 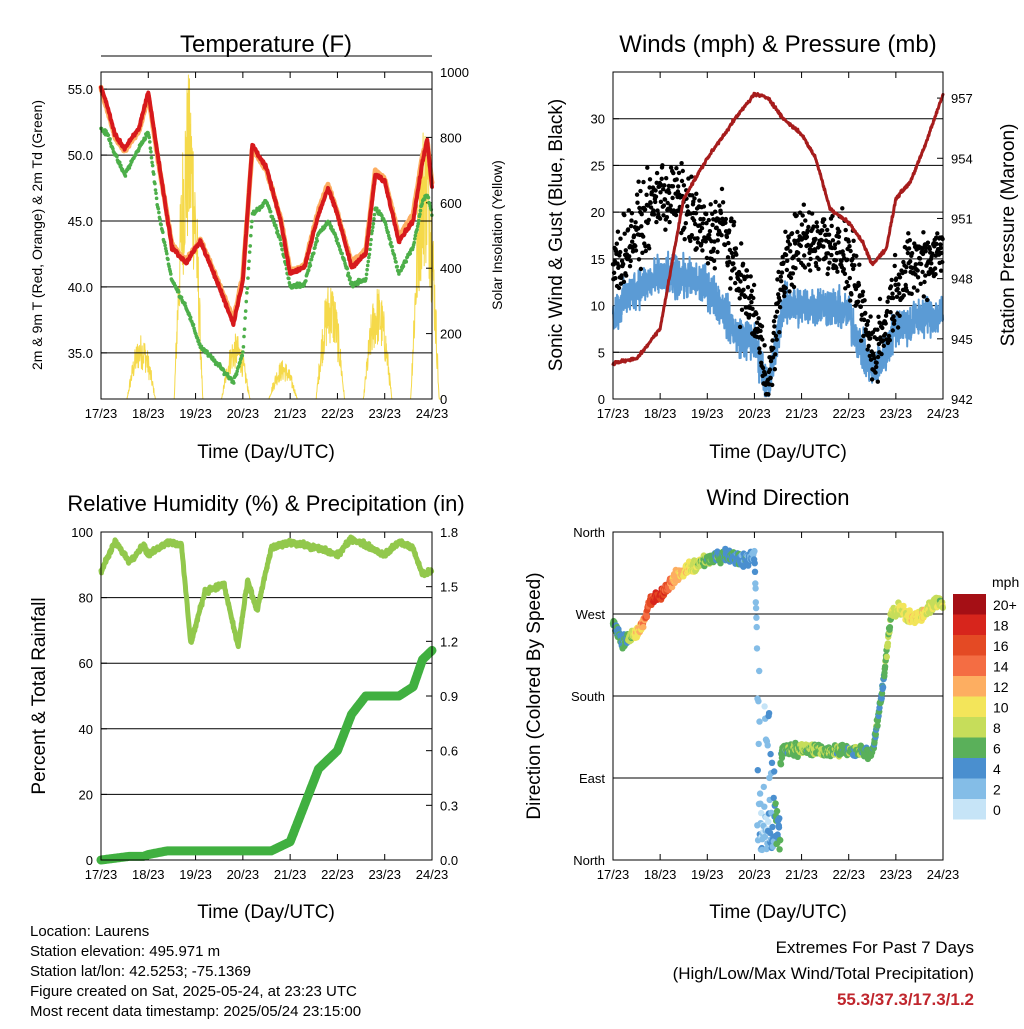 I want to click on y-tick-label-right: 945, so click(x=962, y=339).